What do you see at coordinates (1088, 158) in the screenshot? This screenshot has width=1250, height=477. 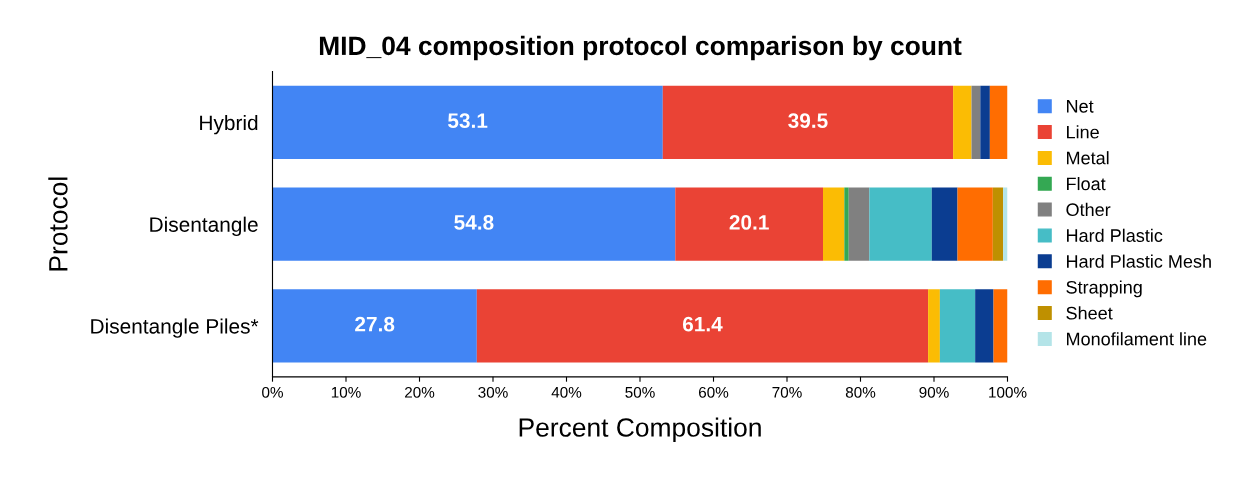 I see `legend-label: Metal` at bounding box center [1088, 158].